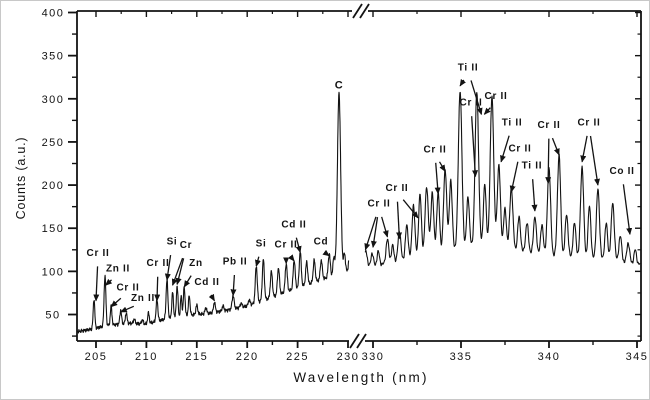 This screenshot has height=400, width=650. I want to click on annotation-co-ii: Co II, so click(621, 201).